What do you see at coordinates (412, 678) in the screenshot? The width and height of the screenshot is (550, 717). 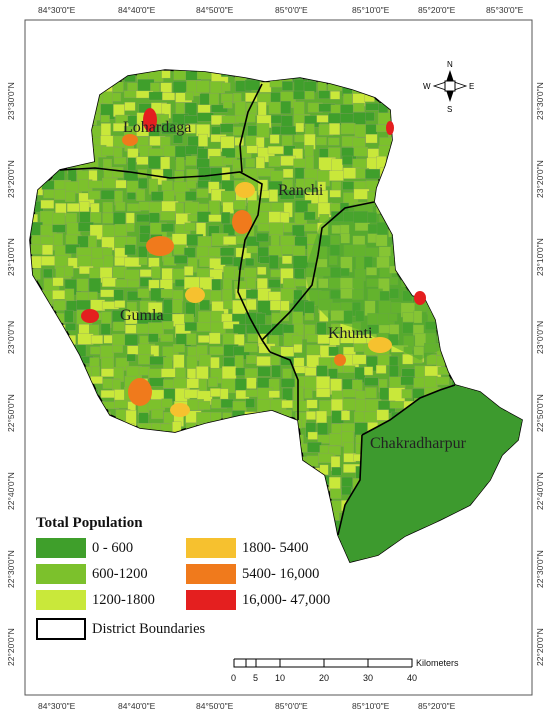 I see `scale-tick-label: 40` at bounding box center [412, 678].